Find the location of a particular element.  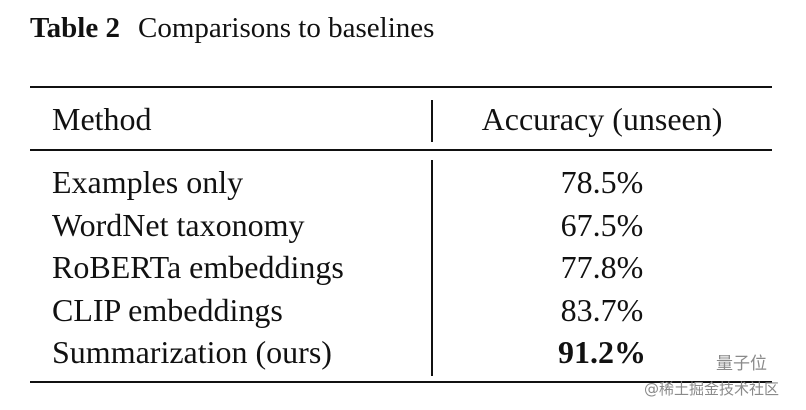

method-cell: WordNet taxonomy is located at coordinates (178, 224).